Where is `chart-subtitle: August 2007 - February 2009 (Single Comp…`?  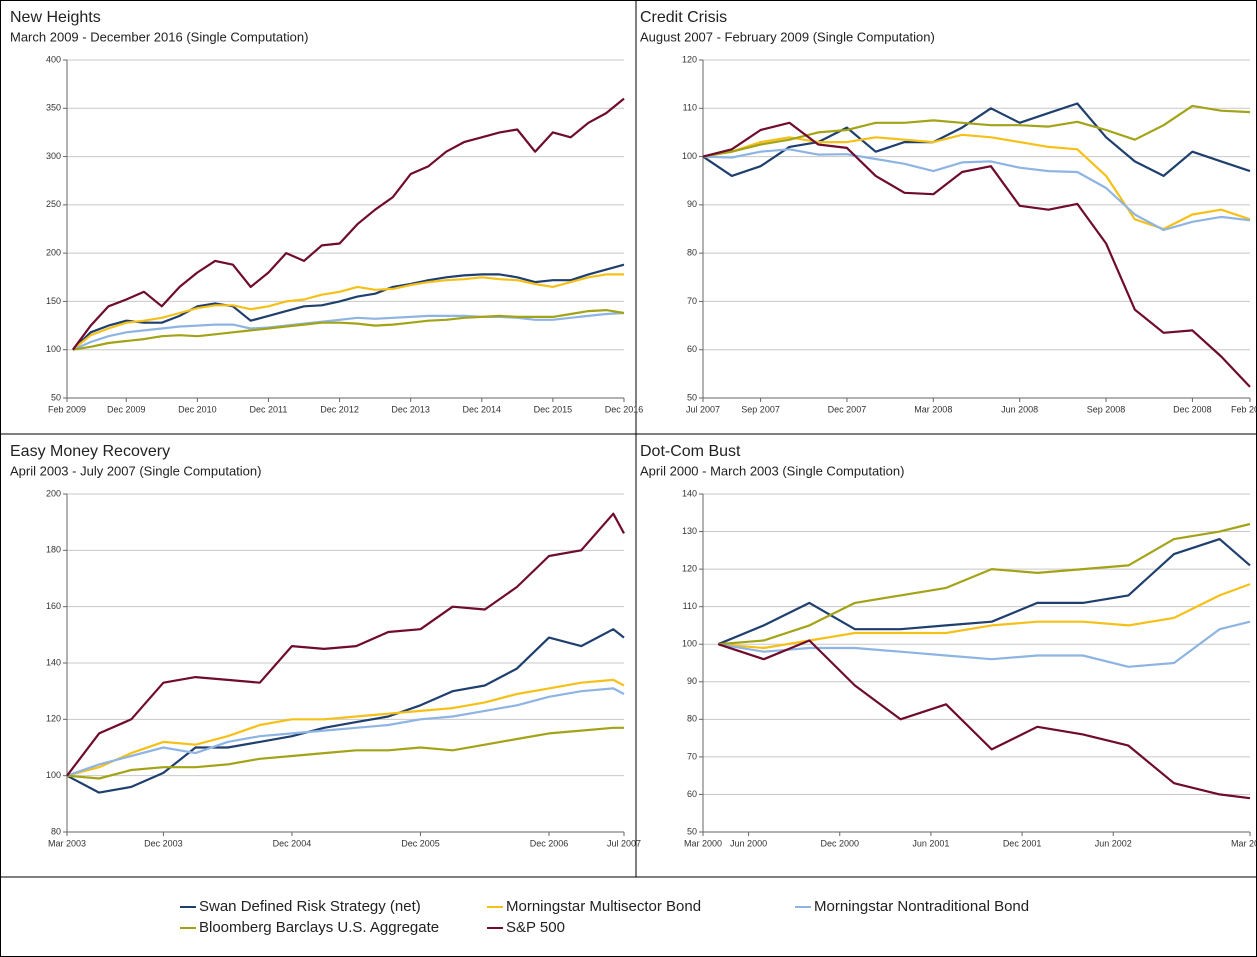 chart-subtitle: August 2007 - February 2009 (Single Comp… is located at coordinates (787, 36).